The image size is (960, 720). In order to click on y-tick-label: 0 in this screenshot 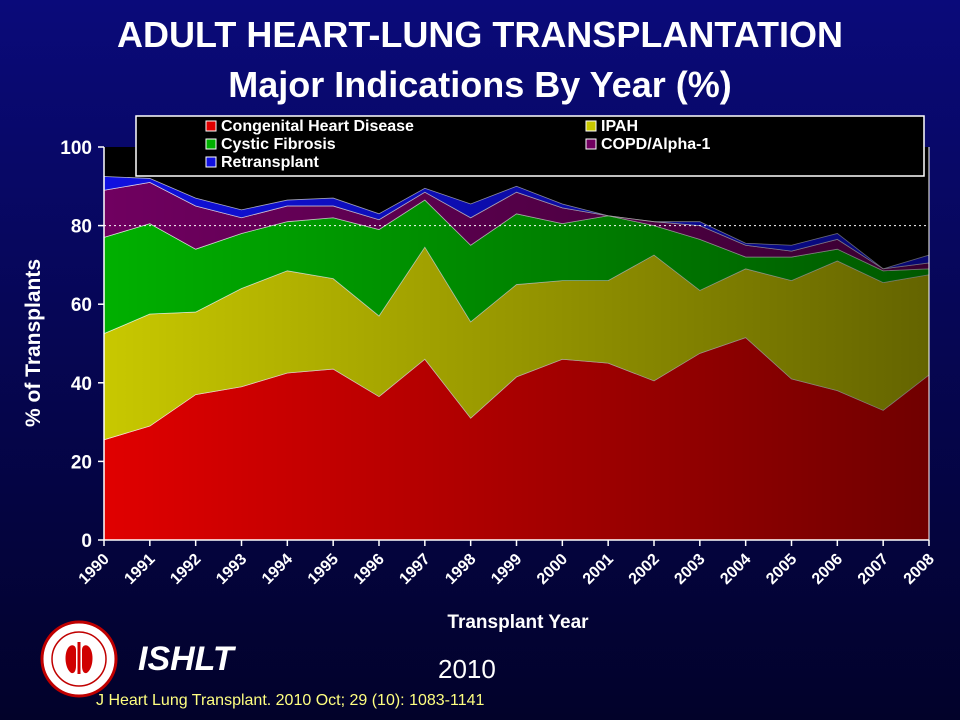, I will do `click(86, 541)`.